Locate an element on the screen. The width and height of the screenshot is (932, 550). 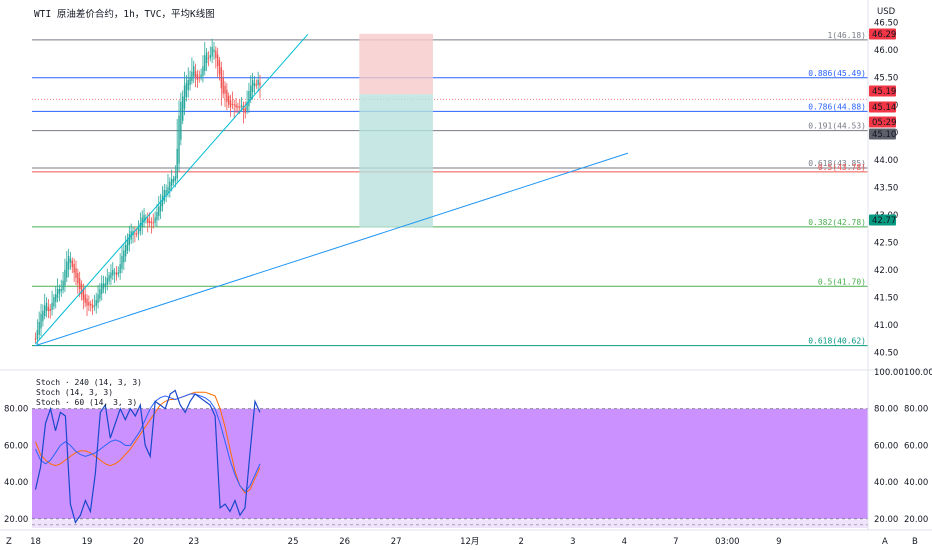
stoch-tick-label-left: 40.00 is located at coordinates (16, 483).